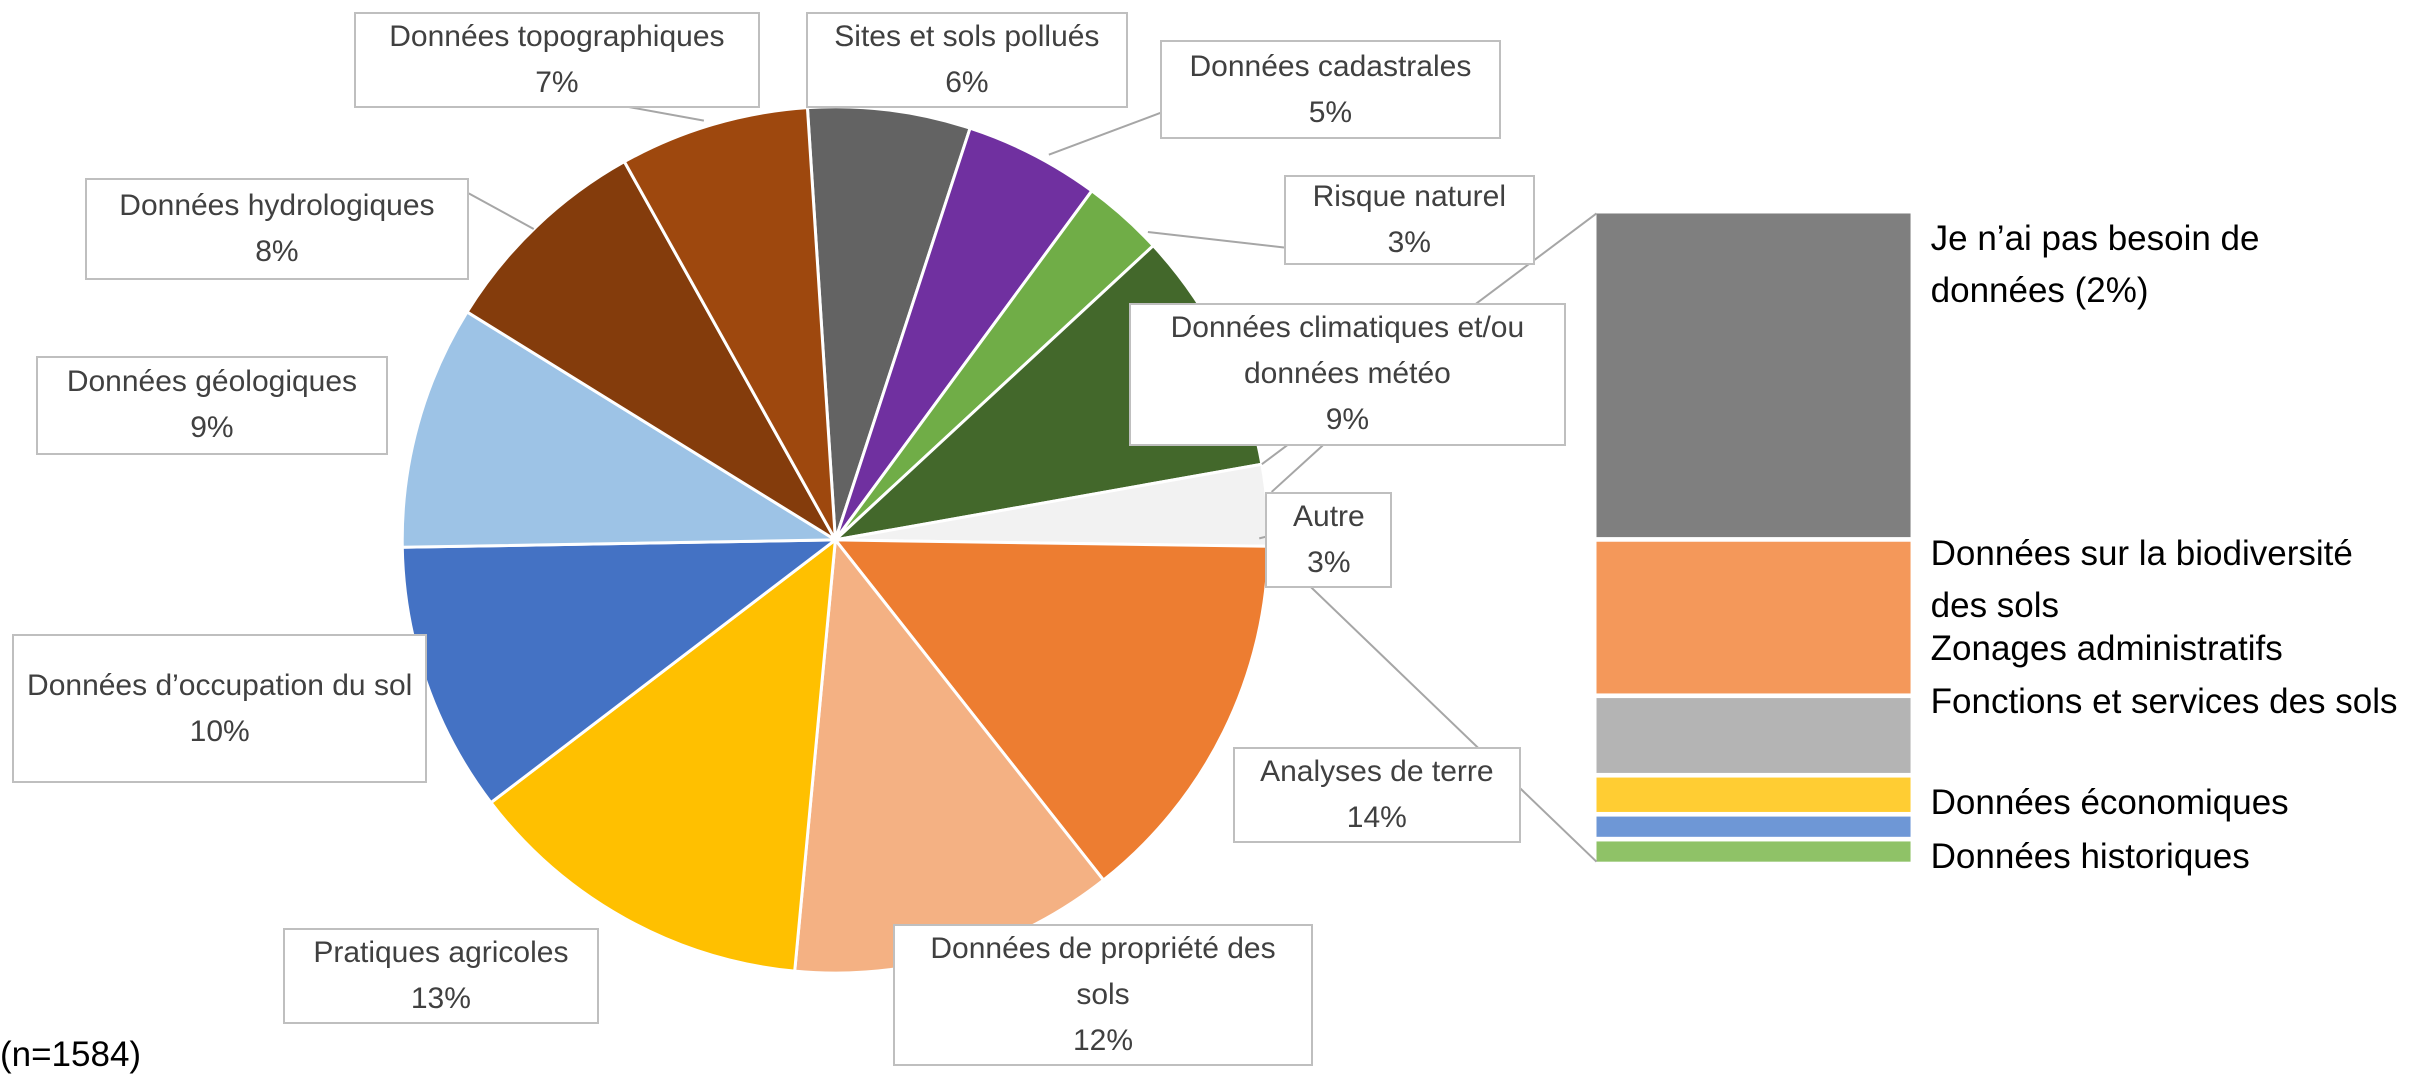 This screenshot has width=2414, height=1075. What do you see at coordinates (220, 685) in the screenshot?
I see `label-name: Données d’occupation du sol` at bounding box center [220, 685].